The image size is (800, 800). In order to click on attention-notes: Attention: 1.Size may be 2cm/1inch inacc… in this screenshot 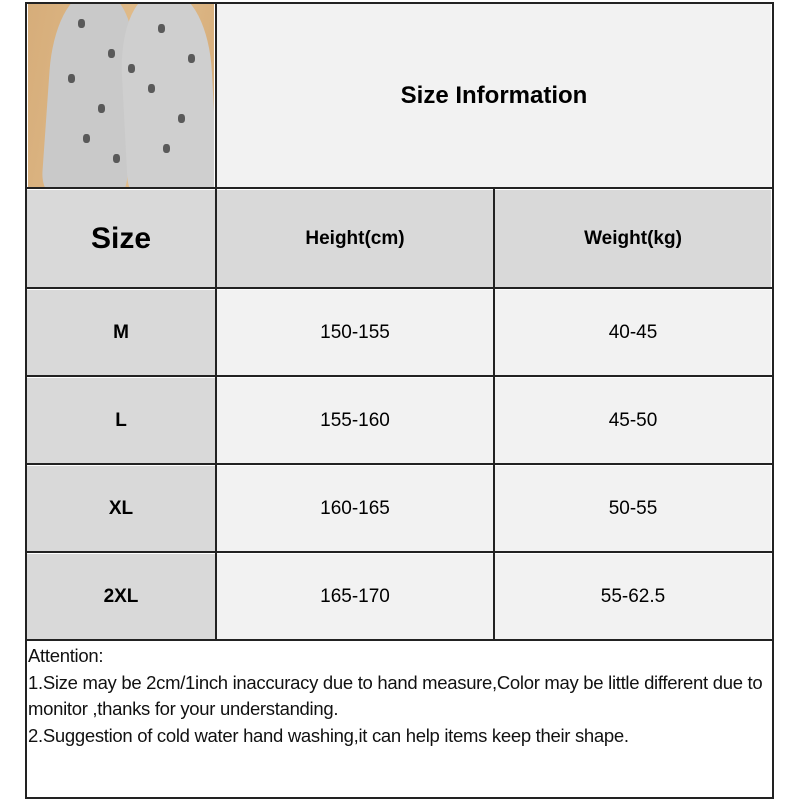, I will do `click(398, 696)`.